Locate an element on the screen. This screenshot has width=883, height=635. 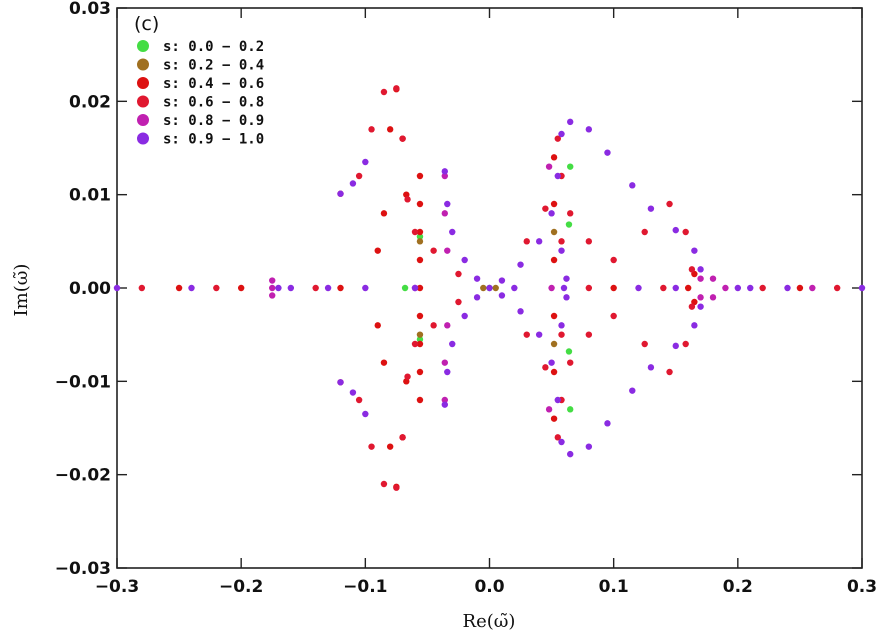
y-tick-label: 0.01 is located at coordinates (90, 196).